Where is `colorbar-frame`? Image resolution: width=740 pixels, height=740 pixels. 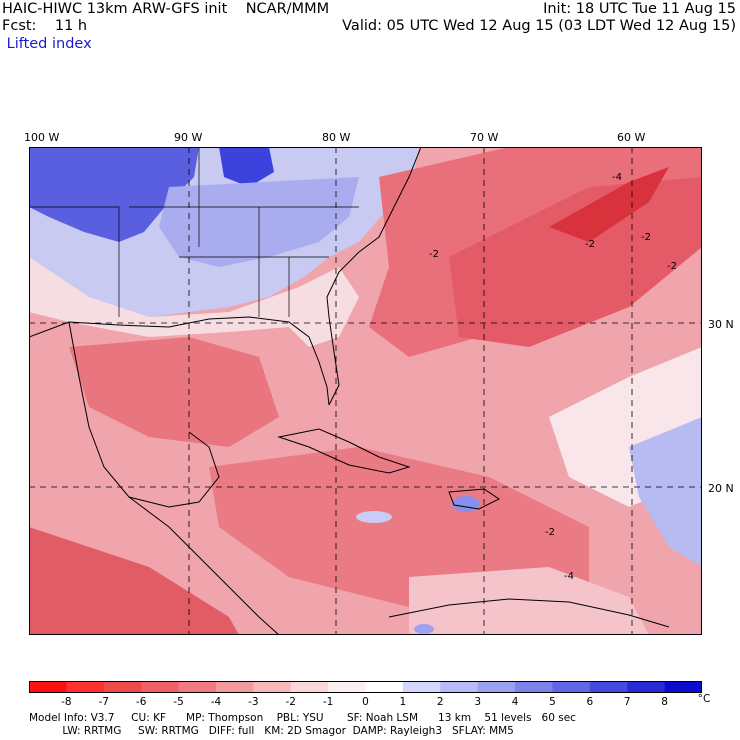 colorbar-frame is located at coordinates (365, 687).